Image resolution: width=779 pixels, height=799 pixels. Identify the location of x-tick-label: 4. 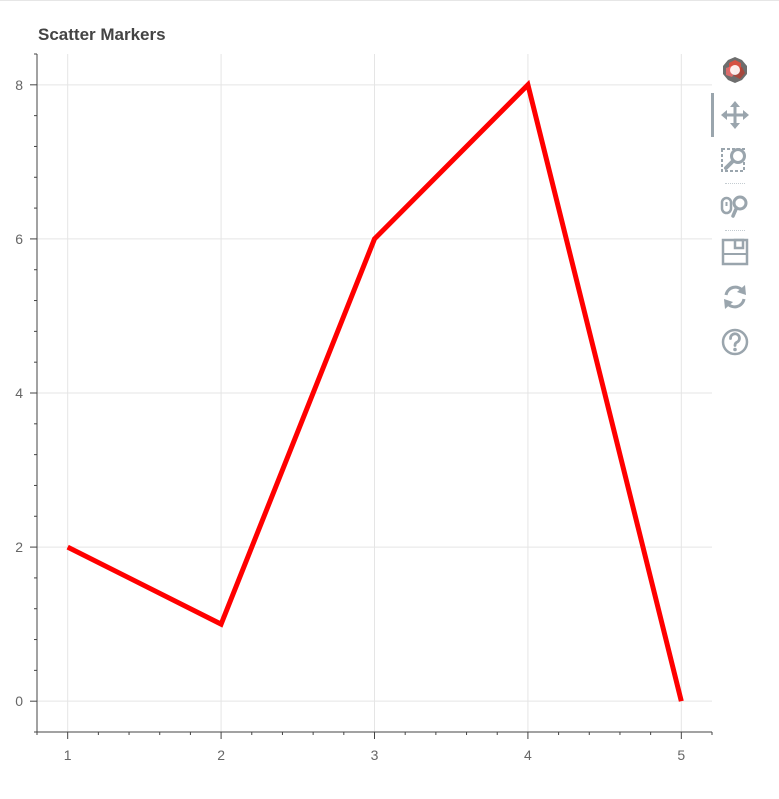
(528, 755).